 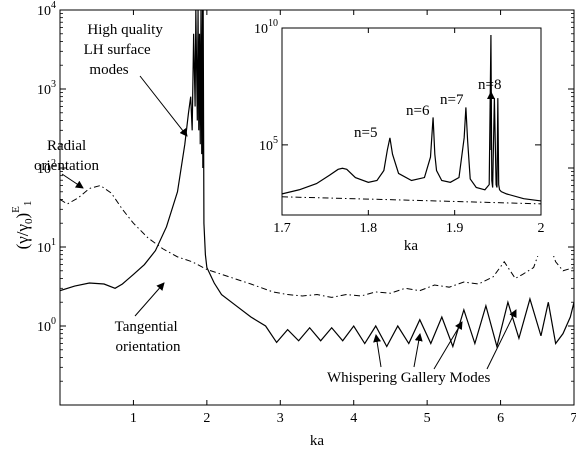 What do you see at coordinates (369, 228) in the screenshot?
I see `x-tick-label: 1.8` at bounding box center [369, 228].